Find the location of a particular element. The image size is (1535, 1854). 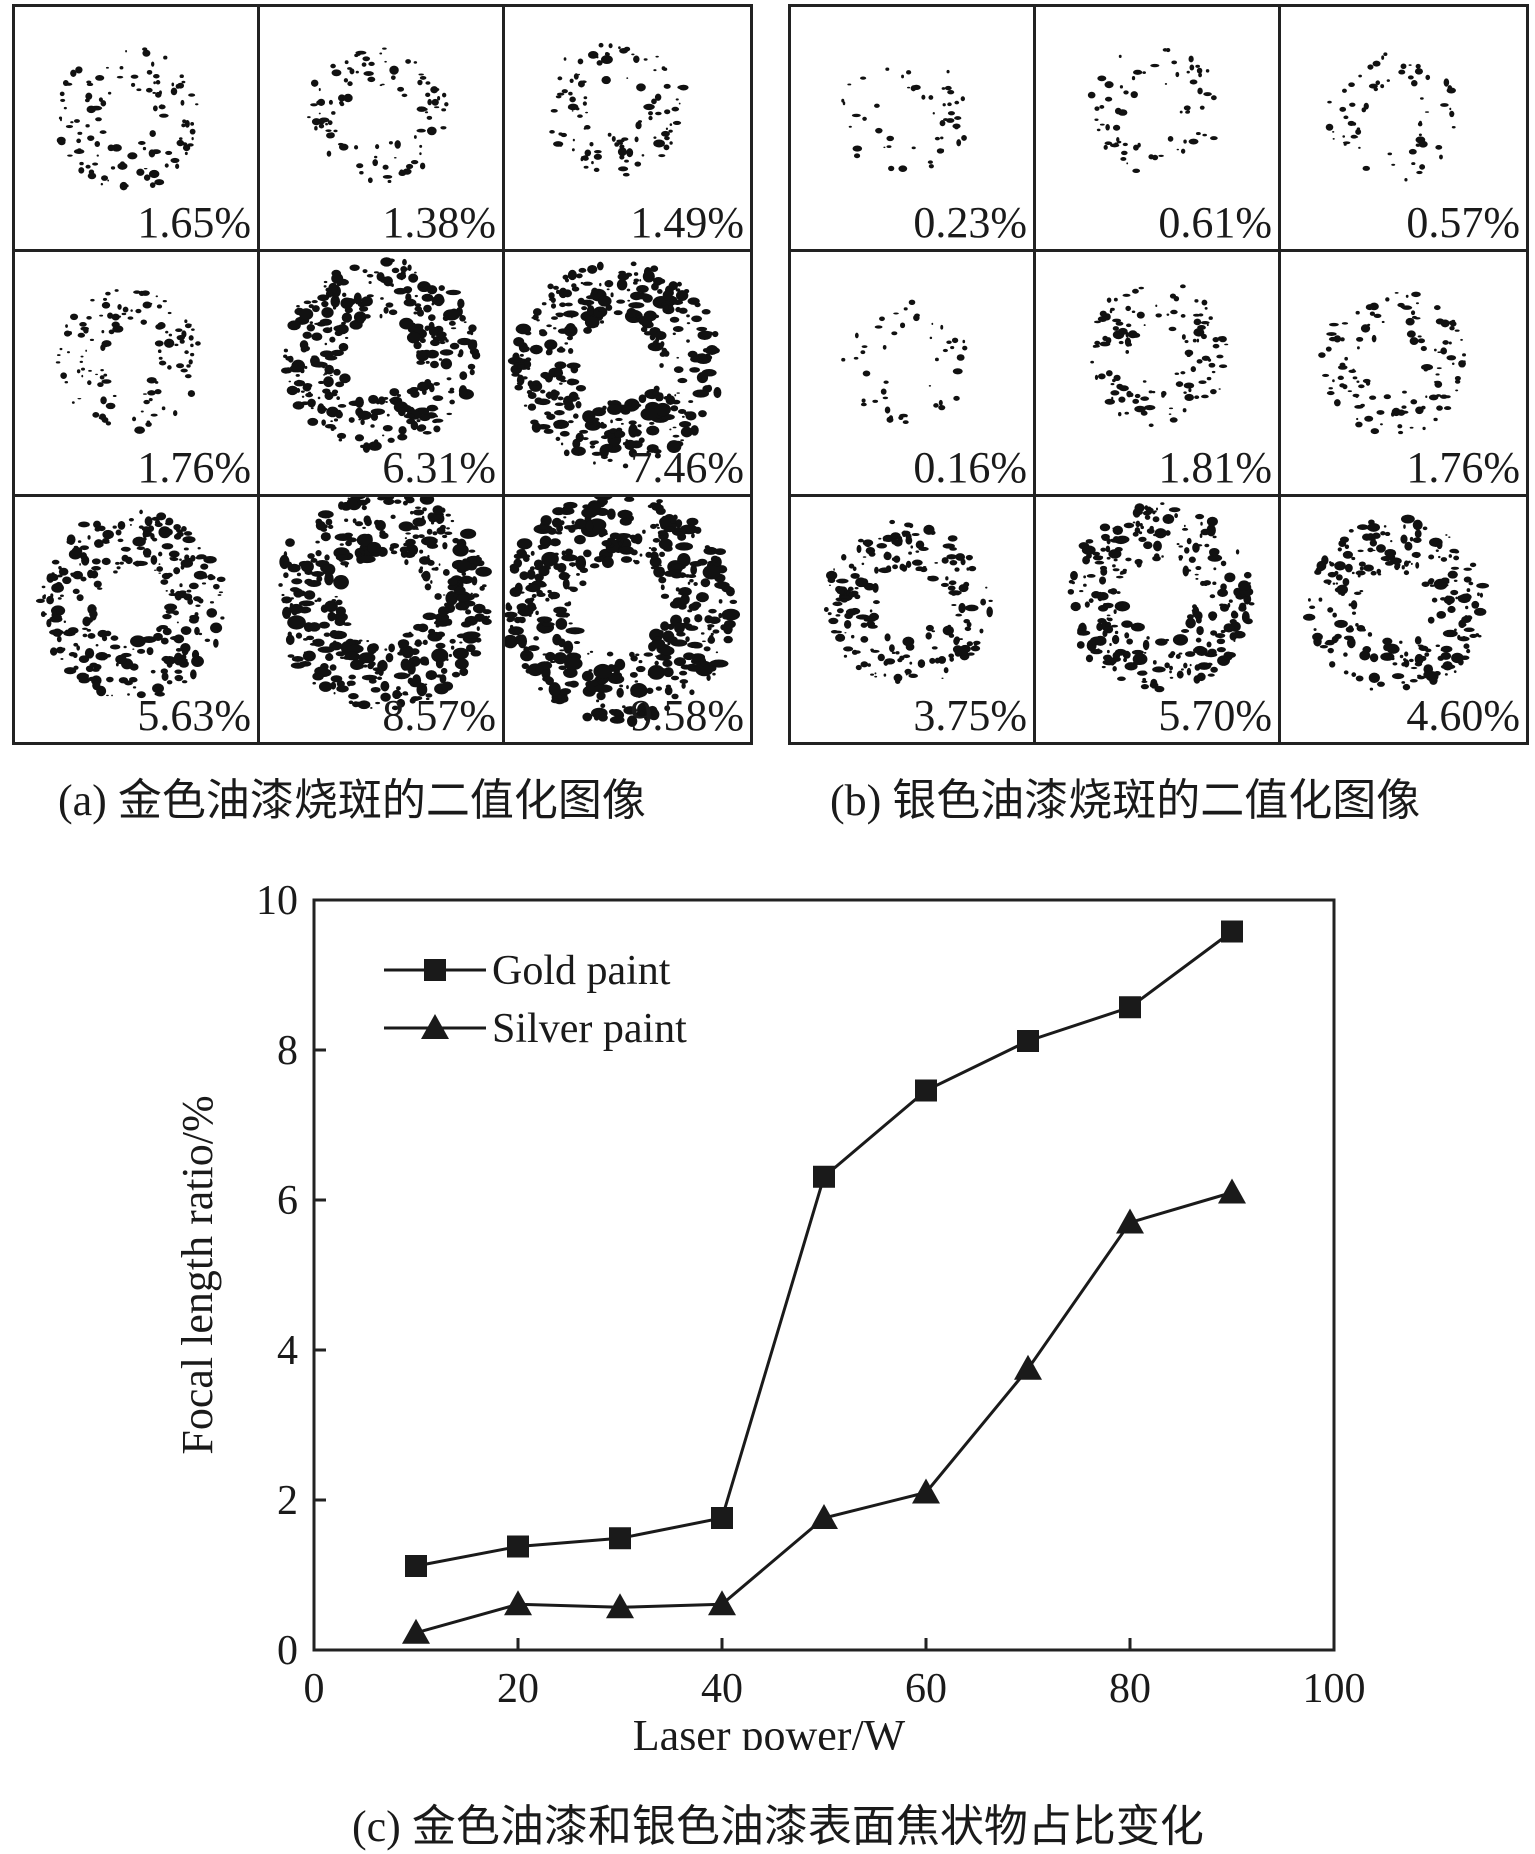

x-tick-label: 40 is located at coordinates (722, 1689).